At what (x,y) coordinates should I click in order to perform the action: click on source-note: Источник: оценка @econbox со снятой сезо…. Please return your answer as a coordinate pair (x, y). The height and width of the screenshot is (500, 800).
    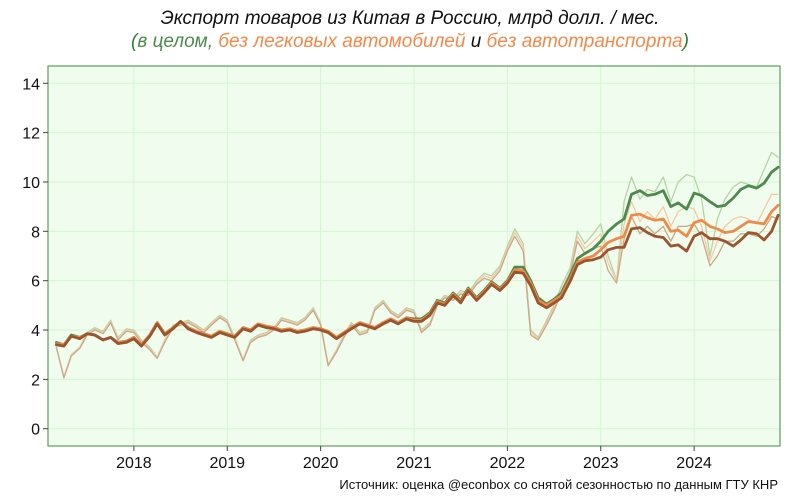
    Looking at the image, I should click on (558, 484).